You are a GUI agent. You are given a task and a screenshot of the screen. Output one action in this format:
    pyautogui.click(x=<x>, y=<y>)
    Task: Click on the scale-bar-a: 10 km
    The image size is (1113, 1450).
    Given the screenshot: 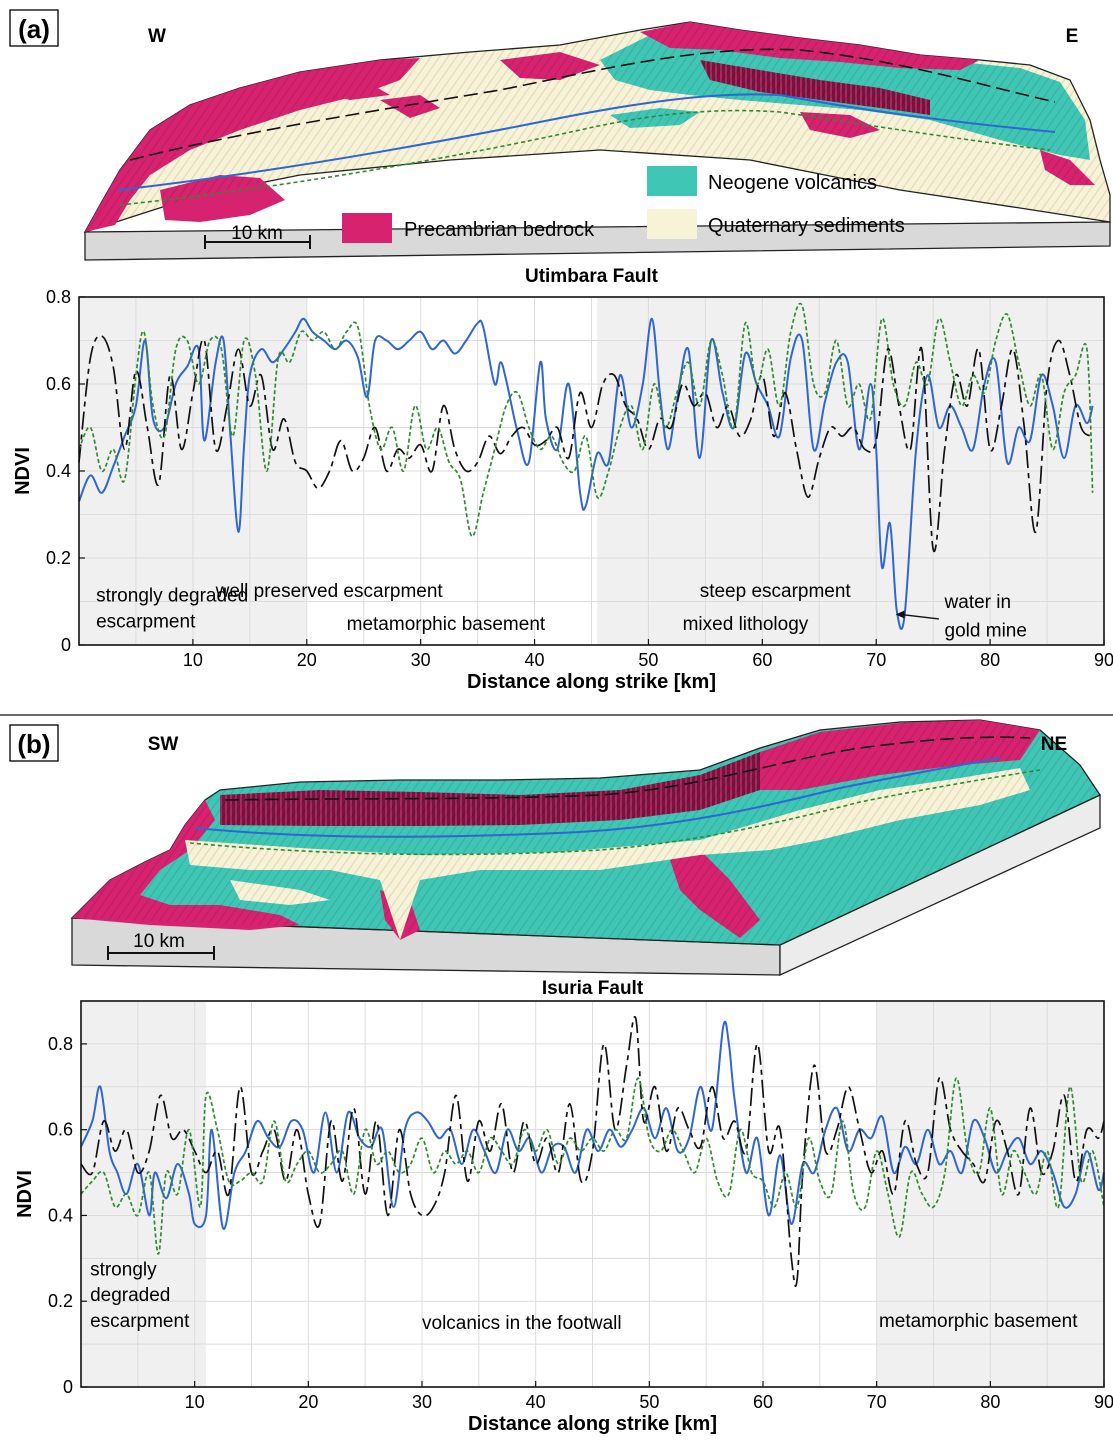 What is the action you would take?
    pyautogui.click(x=257, y=236)
    